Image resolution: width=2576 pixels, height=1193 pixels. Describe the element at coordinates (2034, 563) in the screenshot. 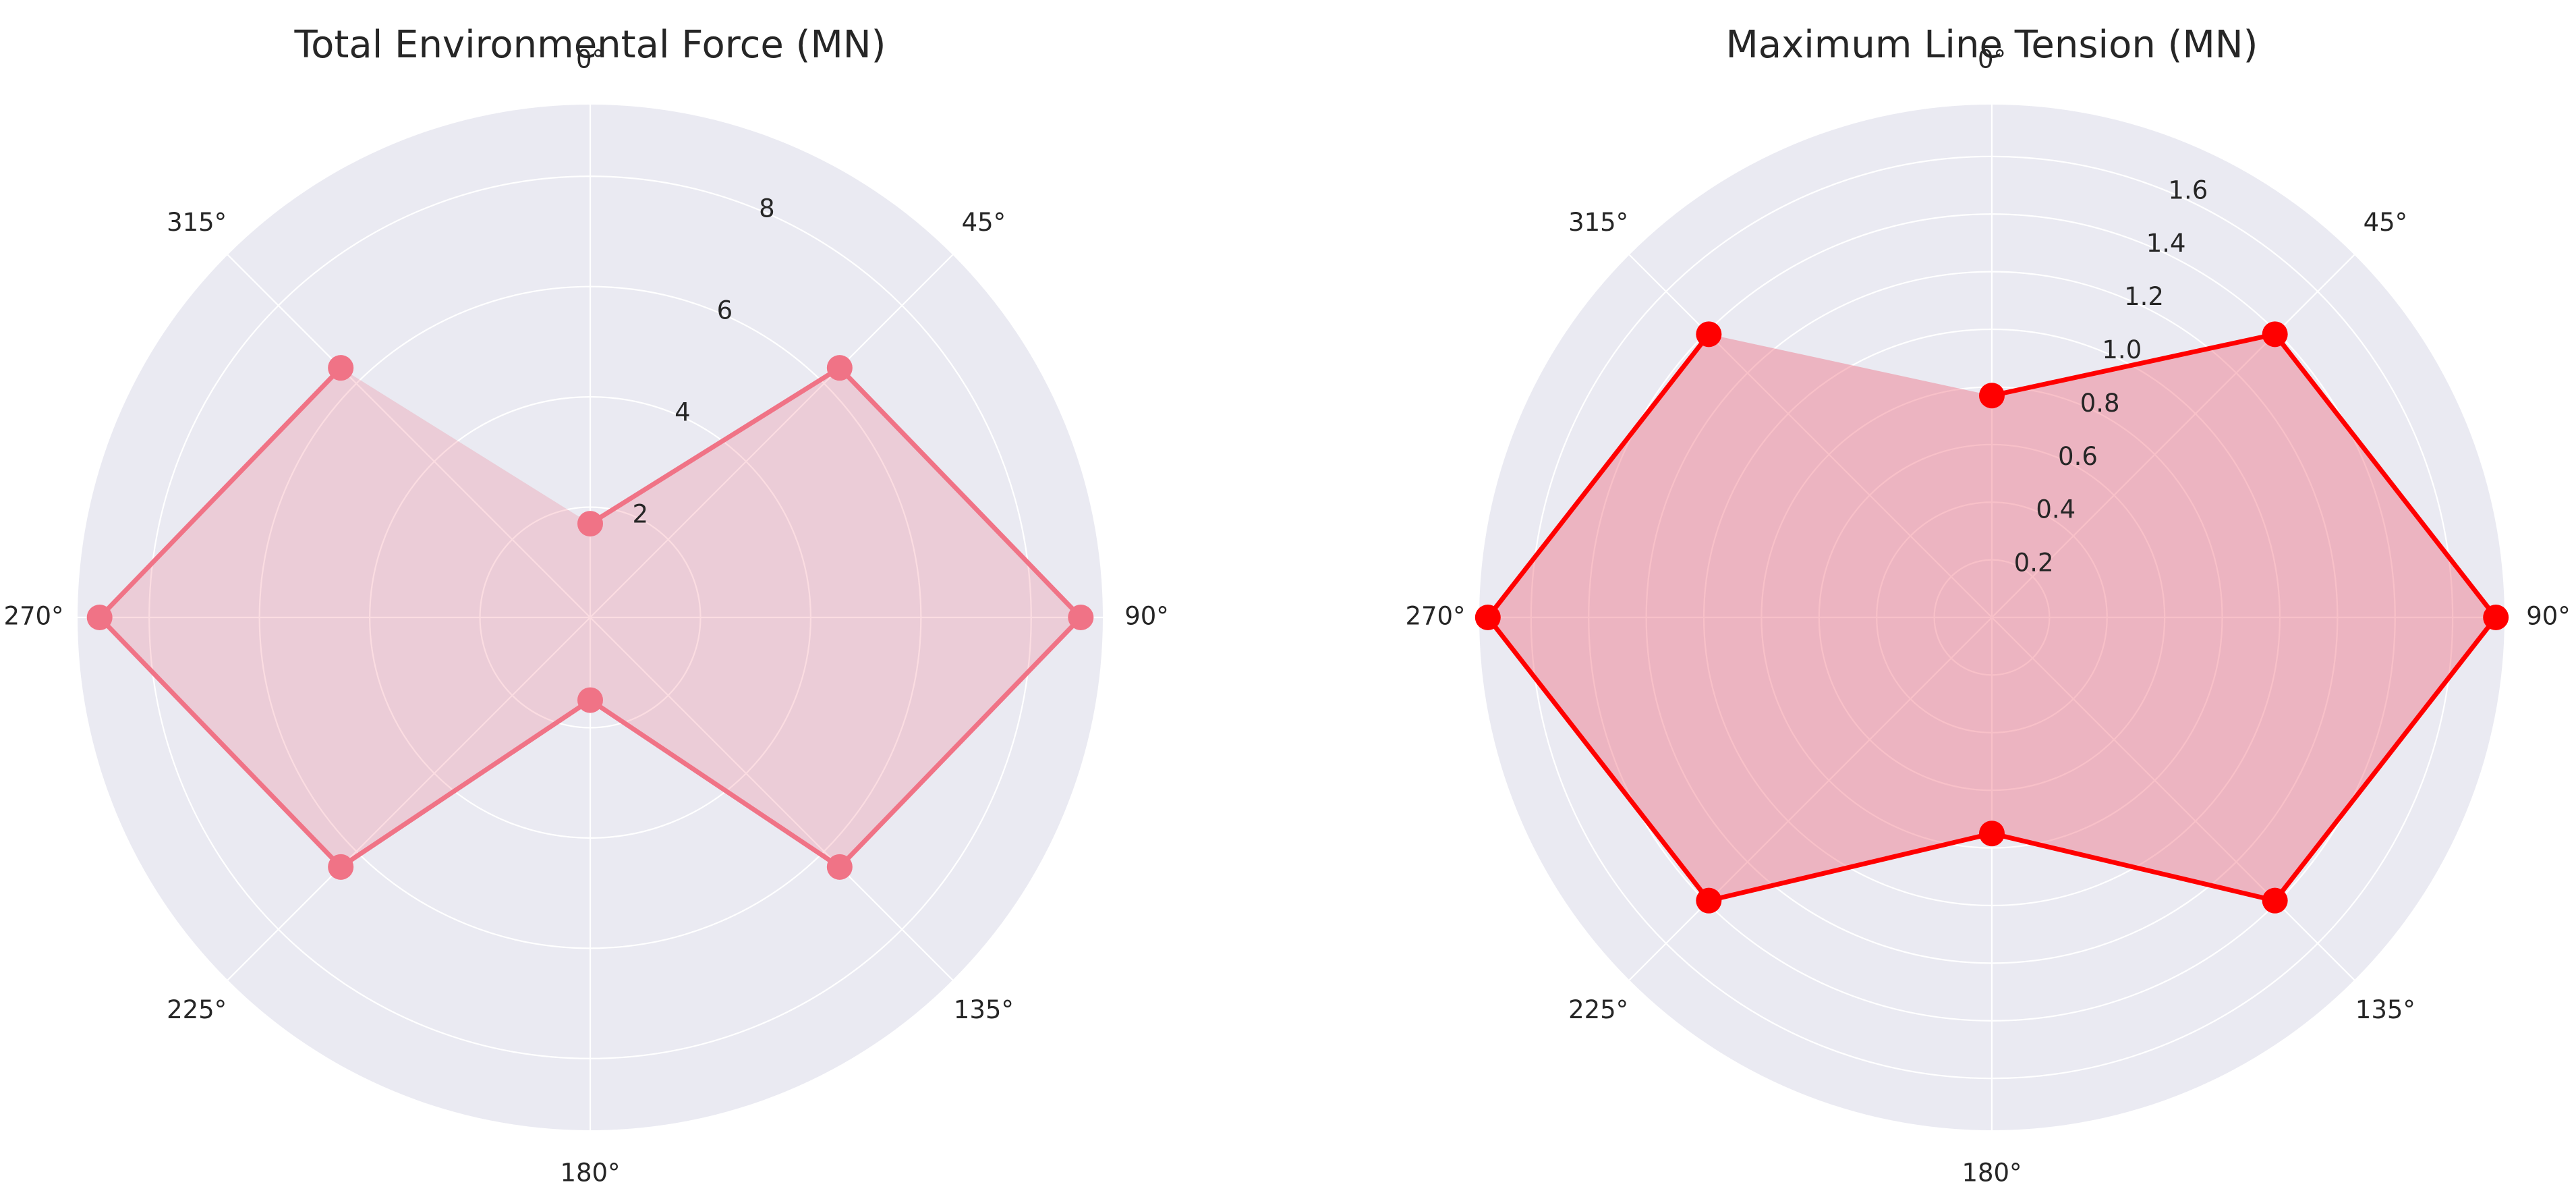

I see `radial-tick-label: 0.2` at that location.